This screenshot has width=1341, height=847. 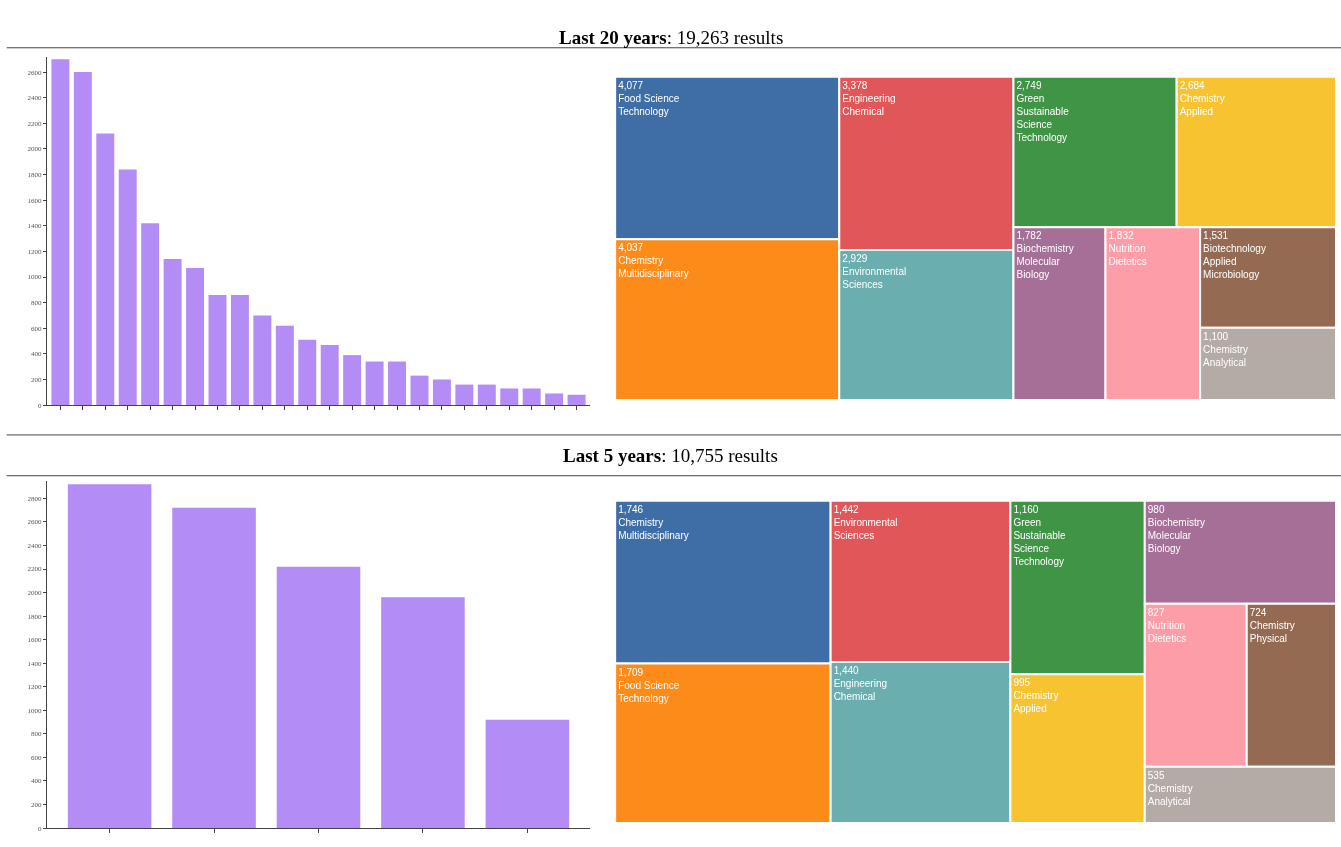 What do you see at coordinates (1026, 509) in the screenshot?
I see `data-label: 1,160` at bounding box center [1026, 509].